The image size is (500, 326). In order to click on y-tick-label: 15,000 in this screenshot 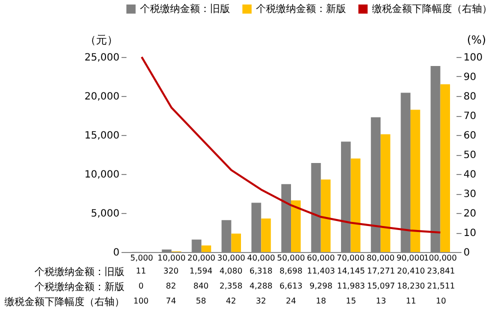, I will do `click(102, 136)`.